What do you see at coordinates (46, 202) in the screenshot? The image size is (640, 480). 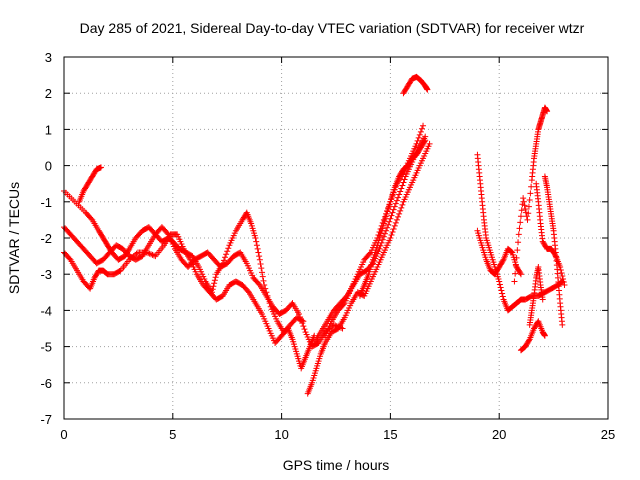 I see `y-tick-label: -1` at bounding box center [46, 202].